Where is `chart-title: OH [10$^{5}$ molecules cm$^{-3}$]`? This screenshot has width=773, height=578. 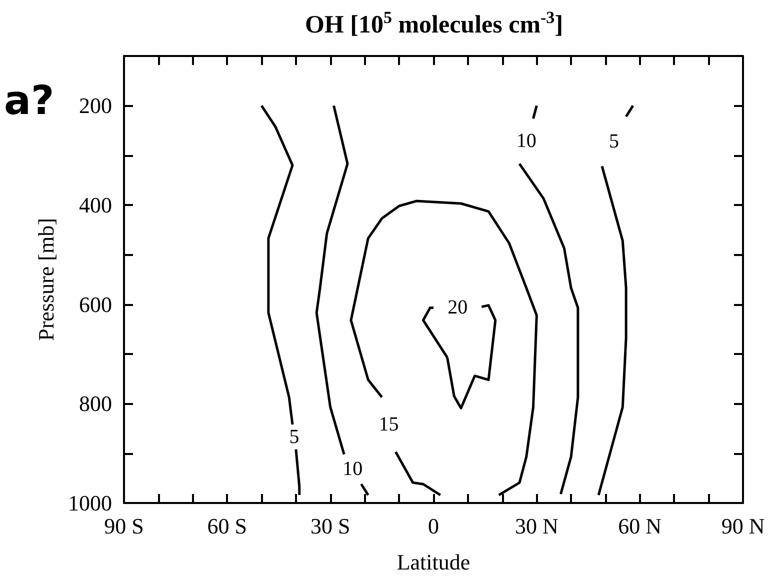
chart-title: OH [10$^{5}$ molecules cm$^{-3}$] is located at coordinates (434, 24).